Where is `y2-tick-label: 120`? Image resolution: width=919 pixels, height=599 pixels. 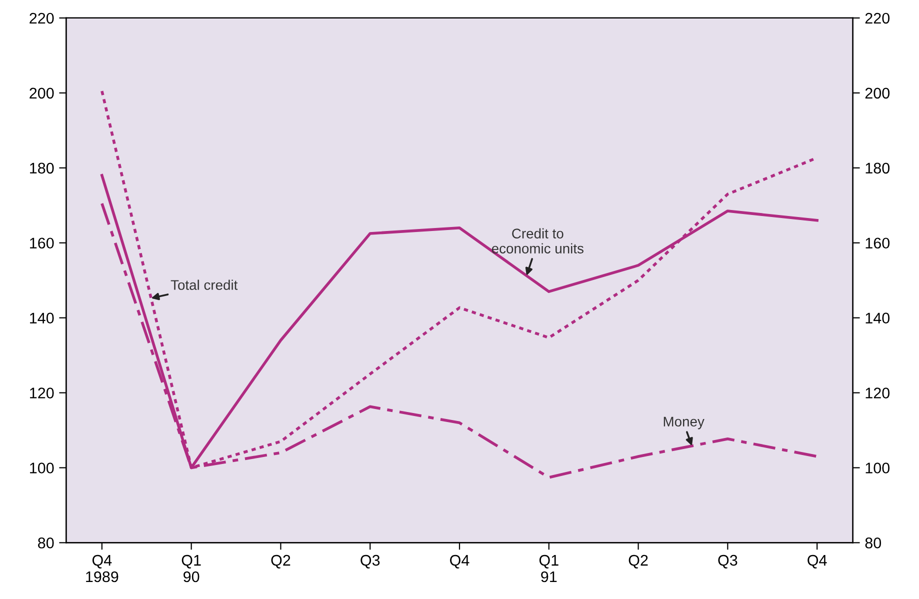 y2-tick-label: 120 is located at coordinates (878, 393).